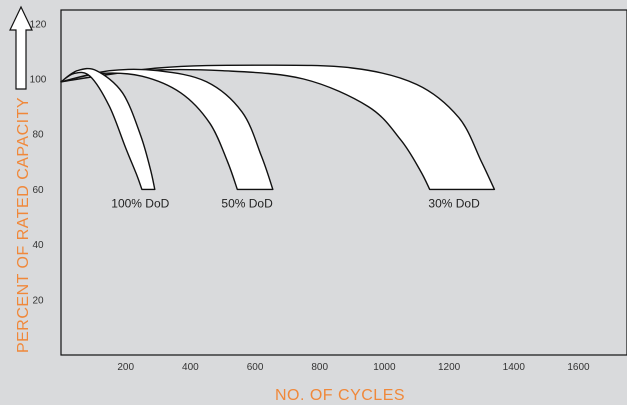 The image size is (627, 405). I want to click on x-tick-label: 200, so click(125, 367).